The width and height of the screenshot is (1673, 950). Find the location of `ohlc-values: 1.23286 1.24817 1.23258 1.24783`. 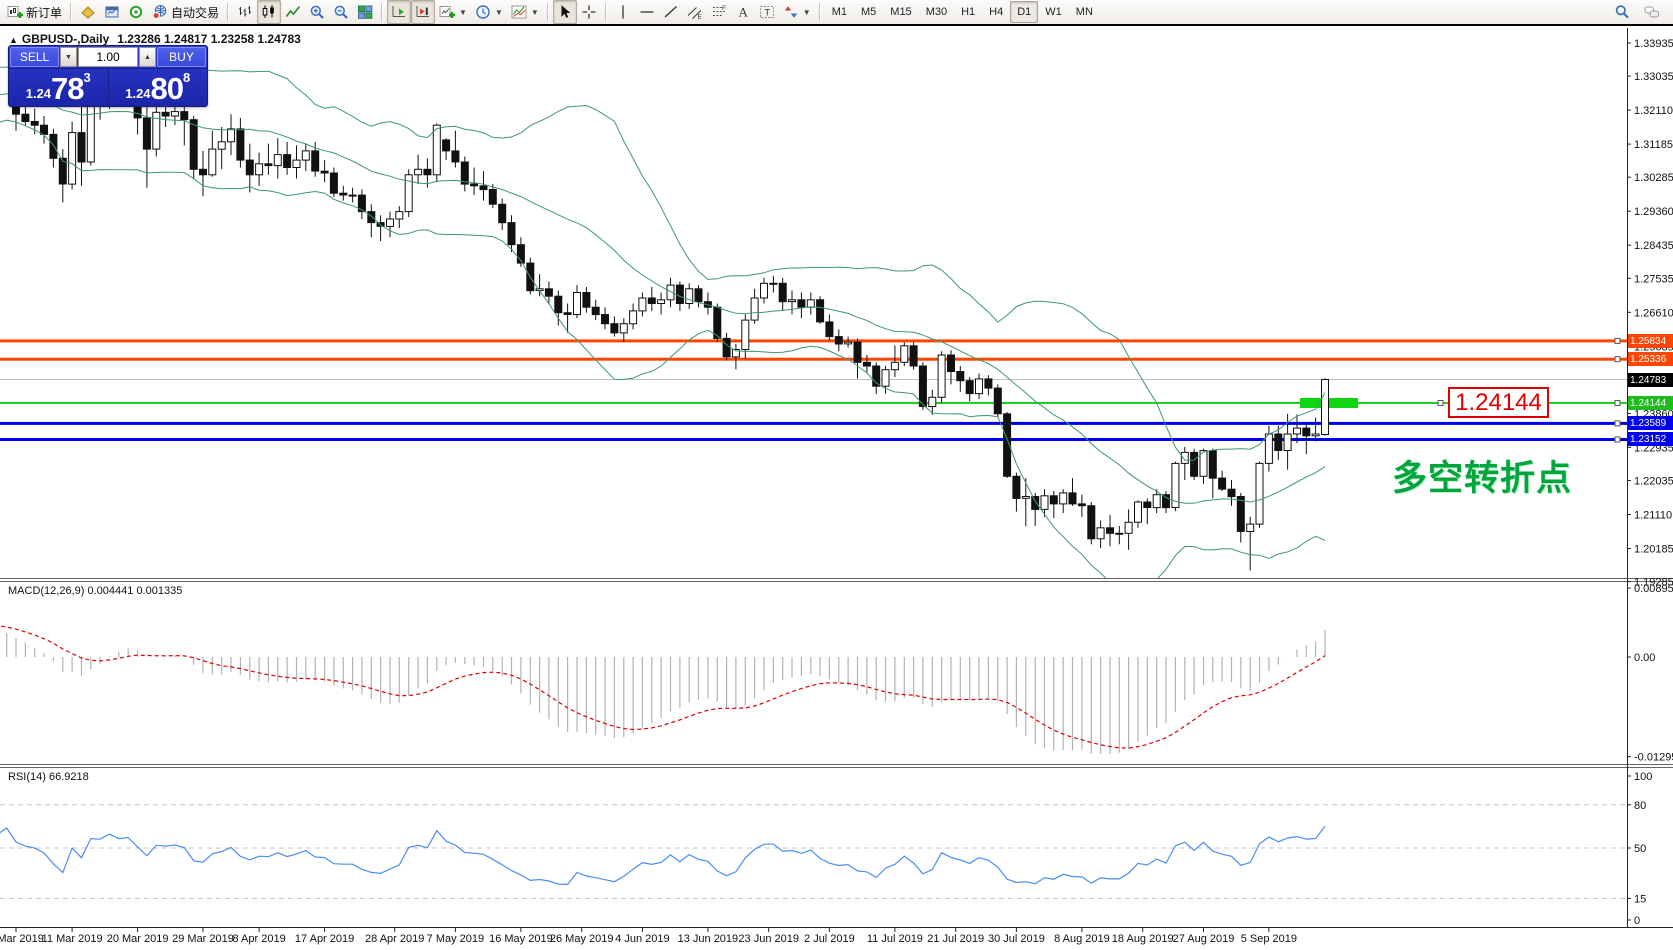

ohlc-values: 1.23286 1.24817 1.23258 1.24783 is located at coordinates (209, 39).